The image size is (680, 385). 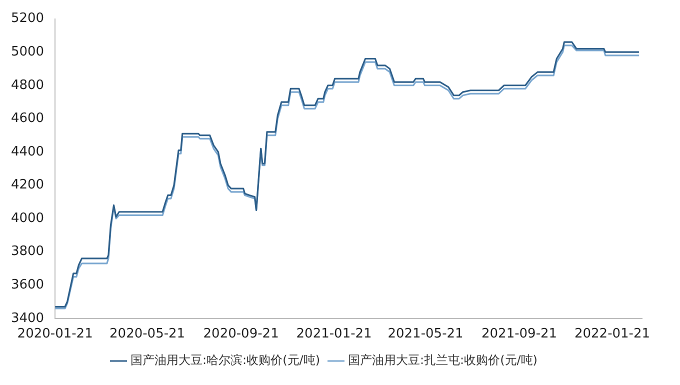 What do you see at coordinates (612, 334) in the screenshot?
I see `x-tick-label: 2022-01-21` at bounding box center [612, 334].